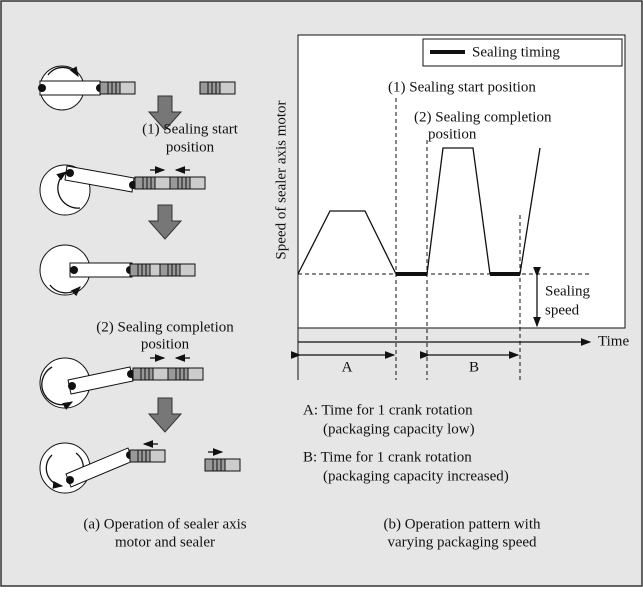 This screenshot has width=643, height=592. Describe the element at coordinates (562, 310) in the screenshot. I see `annotation: speed` at that location.